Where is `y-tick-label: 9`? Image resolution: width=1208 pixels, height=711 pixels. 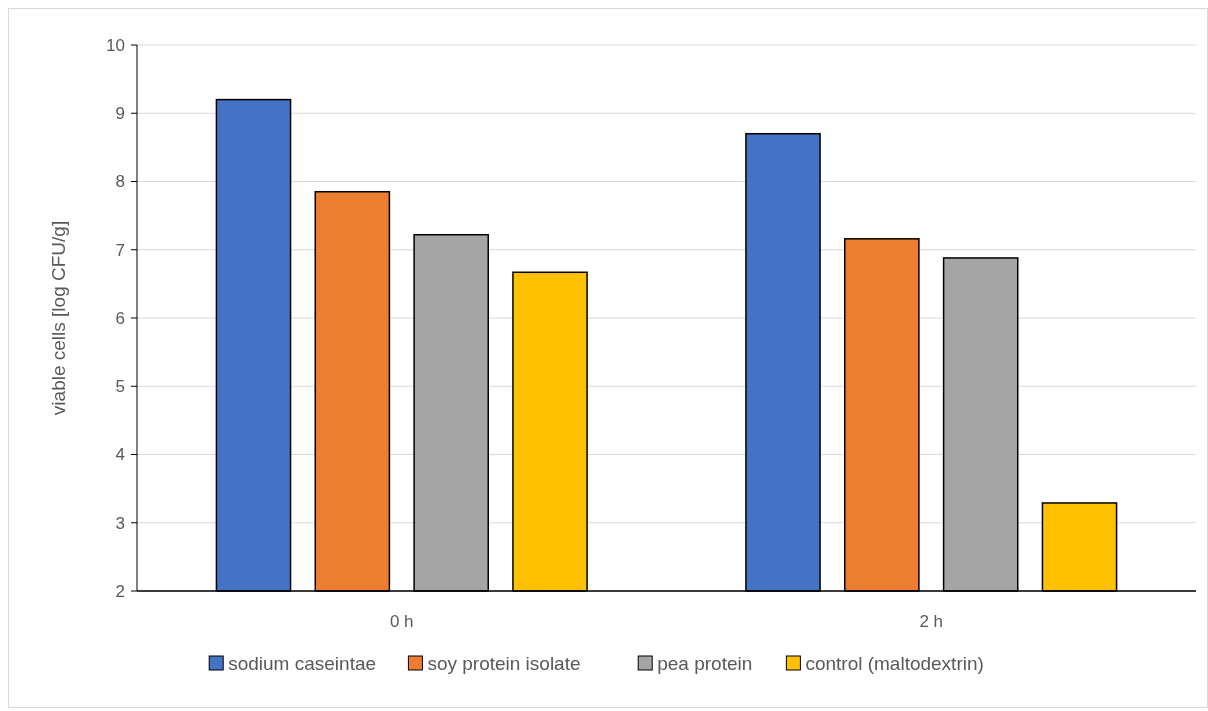
y-tick-label: 9 is located at coordinates (120, 114).